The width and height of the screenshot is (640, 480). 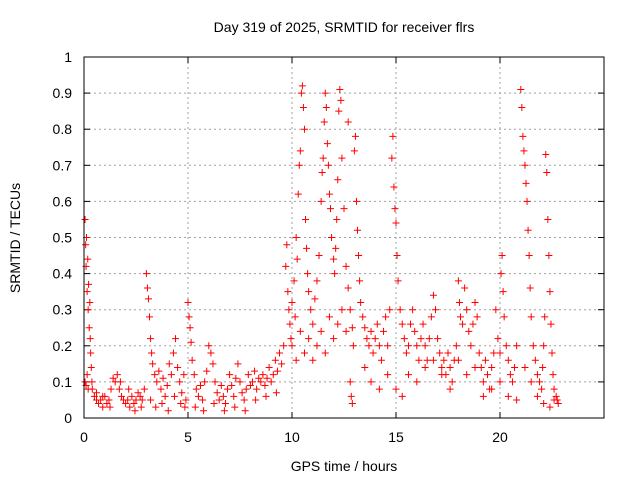 What do you see at coordinates (15, 238) in the screenshot?
I see `y-axis-label: SRMTID / TECUs` at bounding box center [15, 238].